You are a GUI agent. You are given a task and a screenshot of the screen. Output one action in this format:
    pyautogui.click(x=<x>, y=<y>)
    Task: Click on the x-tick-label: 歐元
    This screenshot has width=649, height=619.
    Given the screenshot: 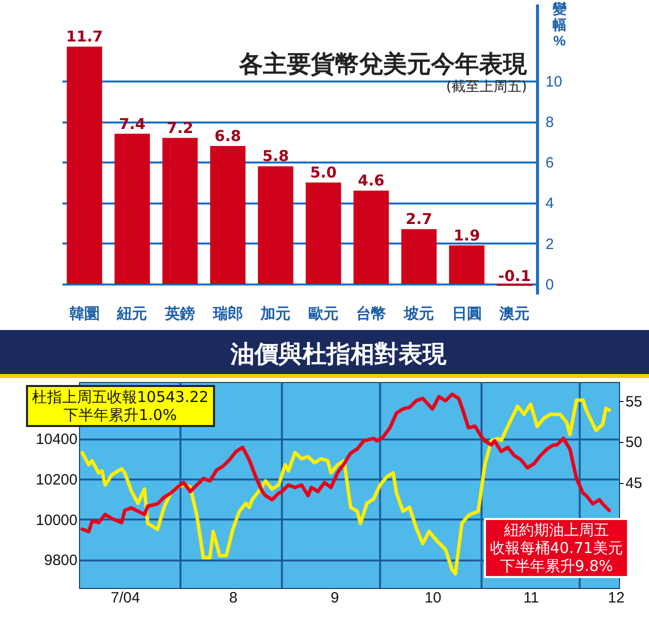 What is the action you would take?
    pyautogui.click(x=323, y=314)
    